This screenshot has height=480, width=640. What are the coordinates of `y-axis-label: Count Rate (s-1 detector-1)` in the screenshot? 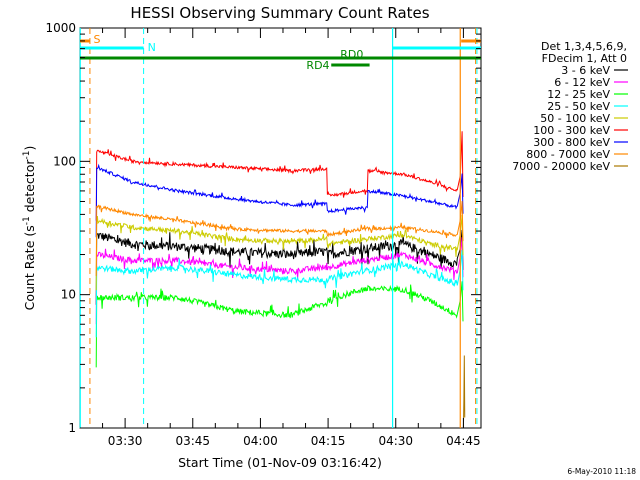 It's located at (29, 228).